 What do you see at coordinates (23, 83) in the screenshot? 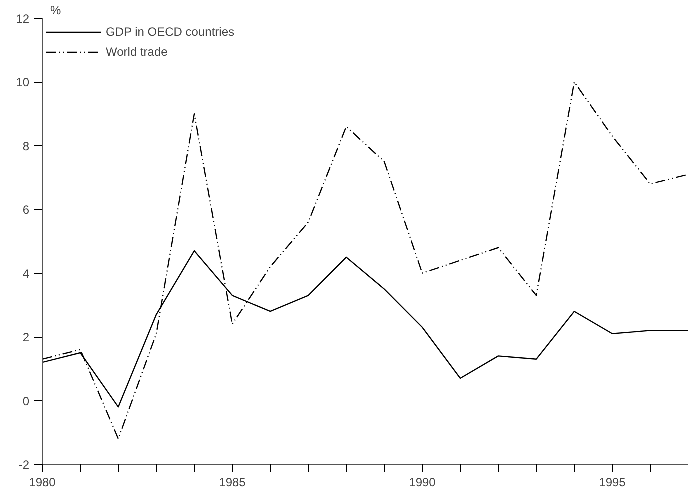
I see `y-tick-label: 10` at bounding box center [23, 83].